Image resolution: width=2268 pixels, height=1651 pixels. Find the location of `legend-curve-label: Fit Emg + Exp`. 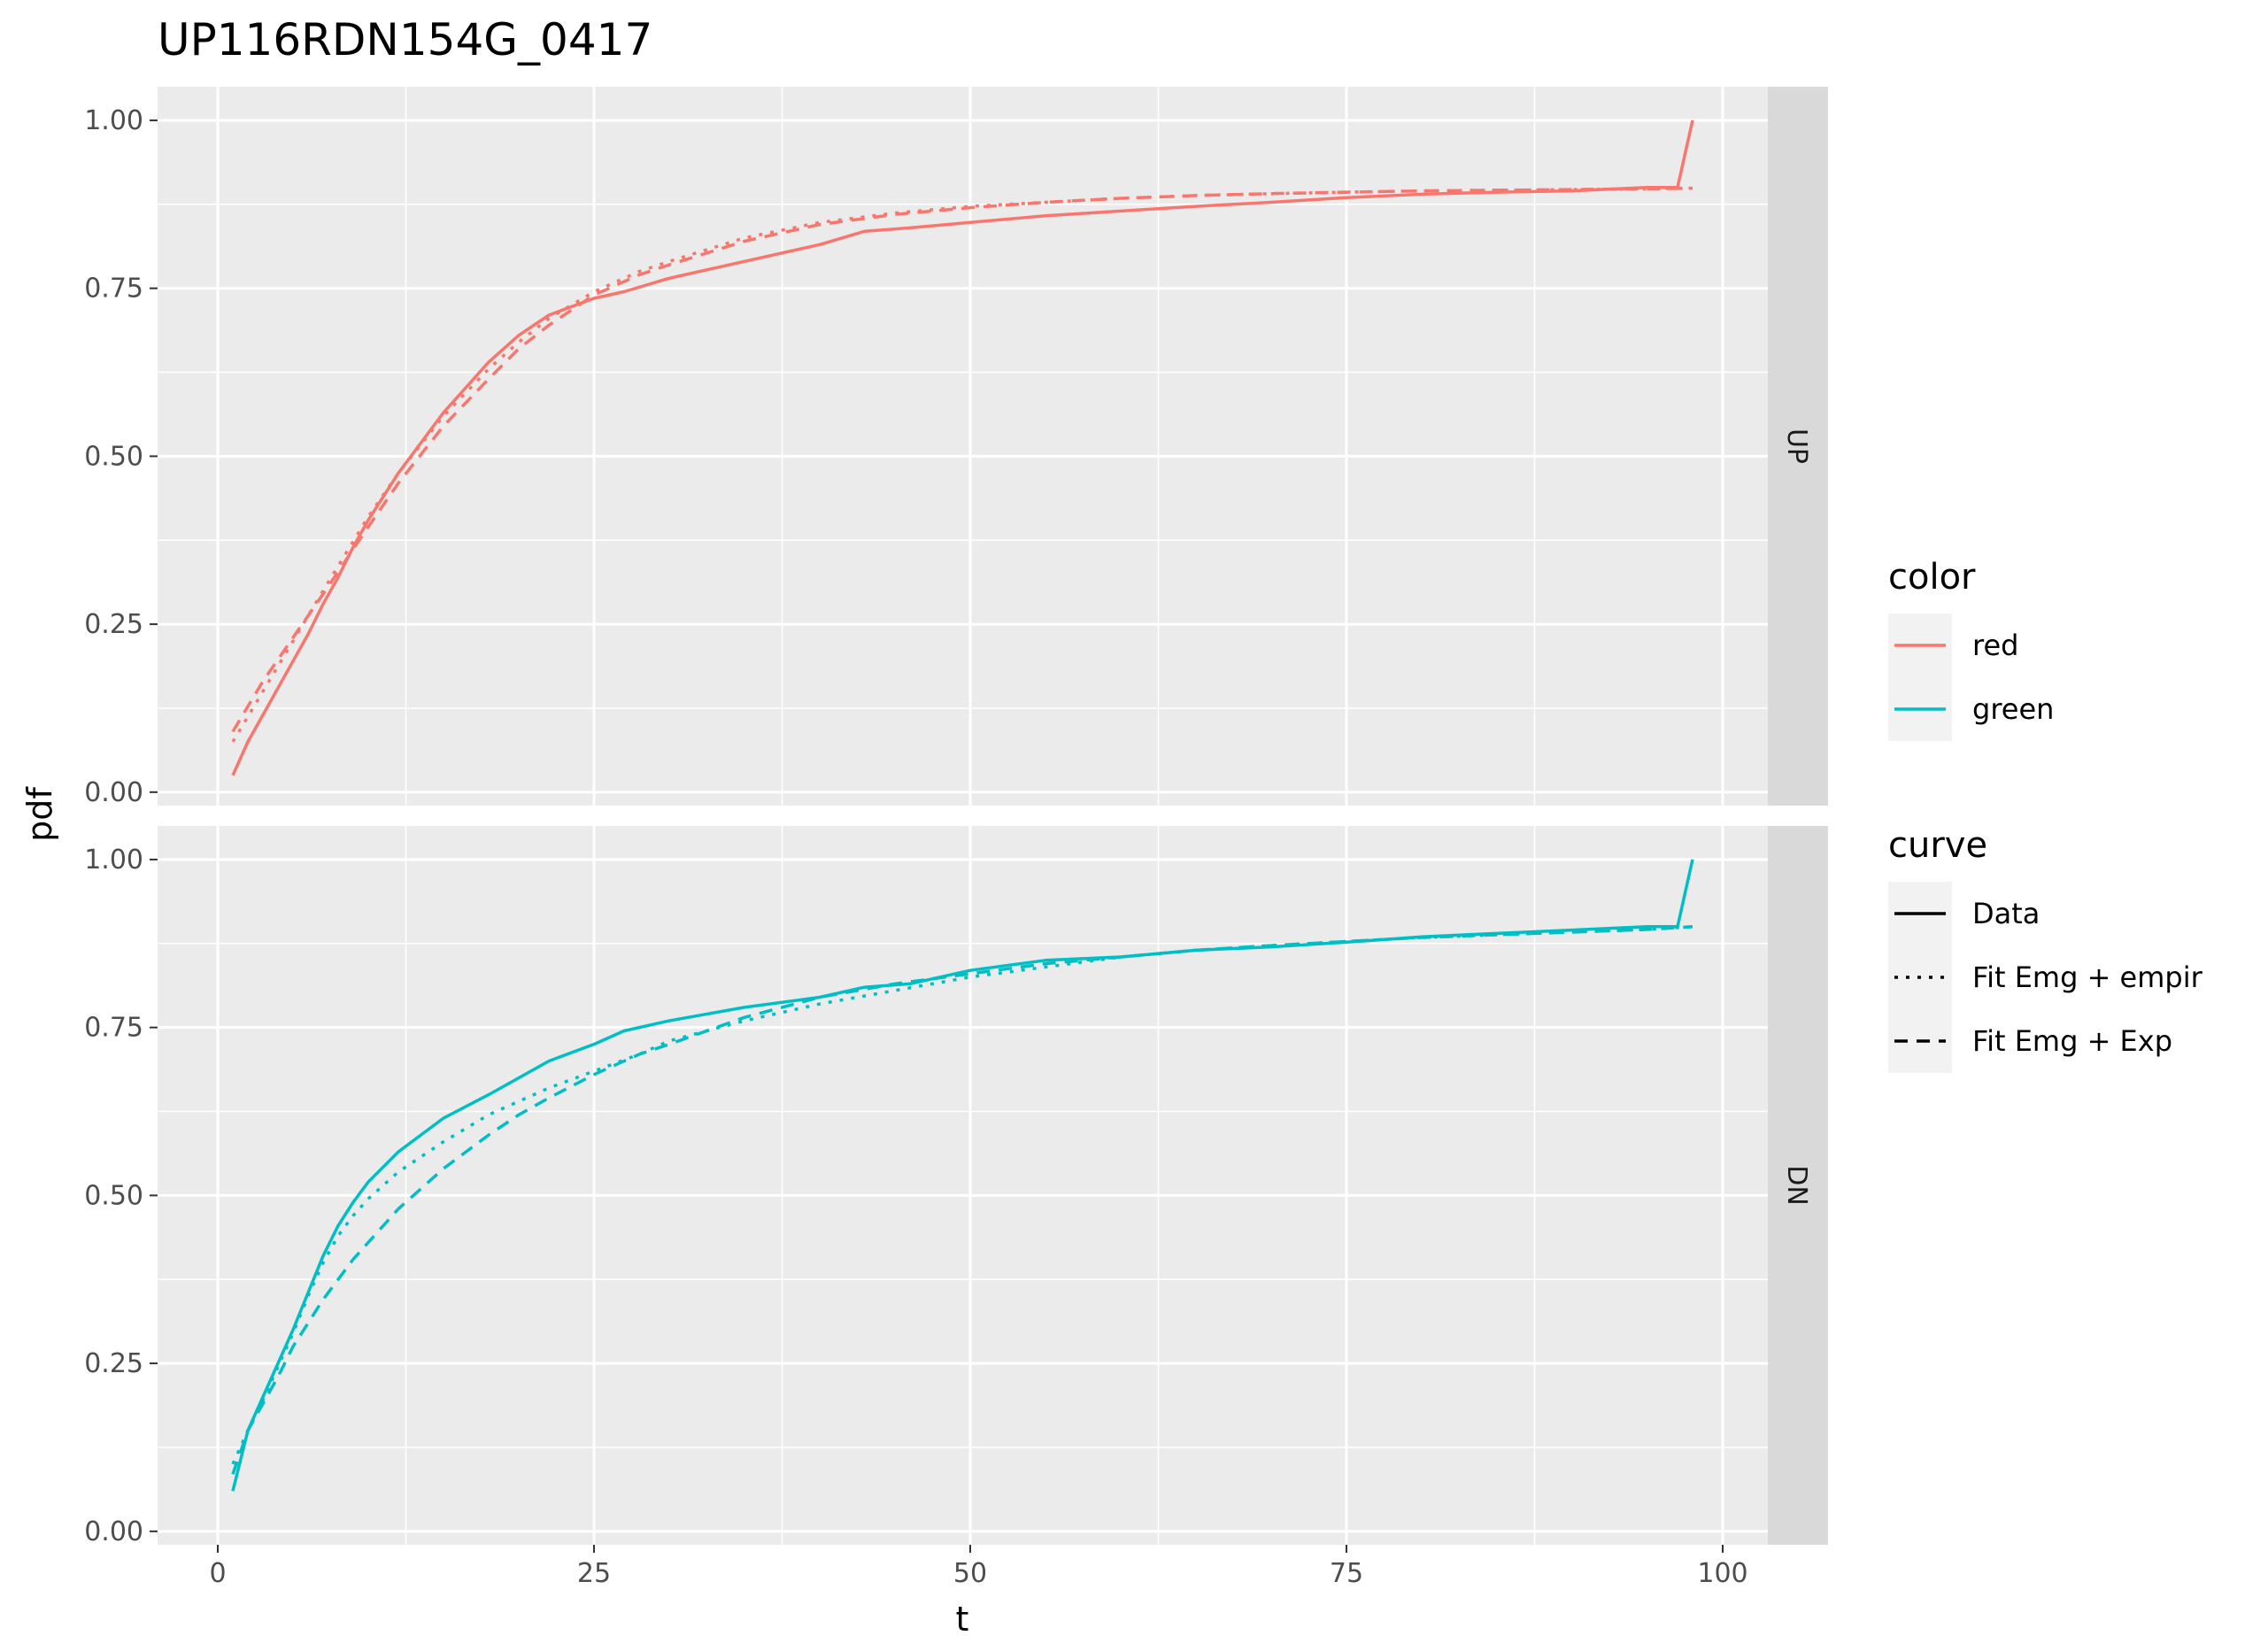

legend-curve-label: Fit Emg + Exp is located at coordinates (2072, 1041).